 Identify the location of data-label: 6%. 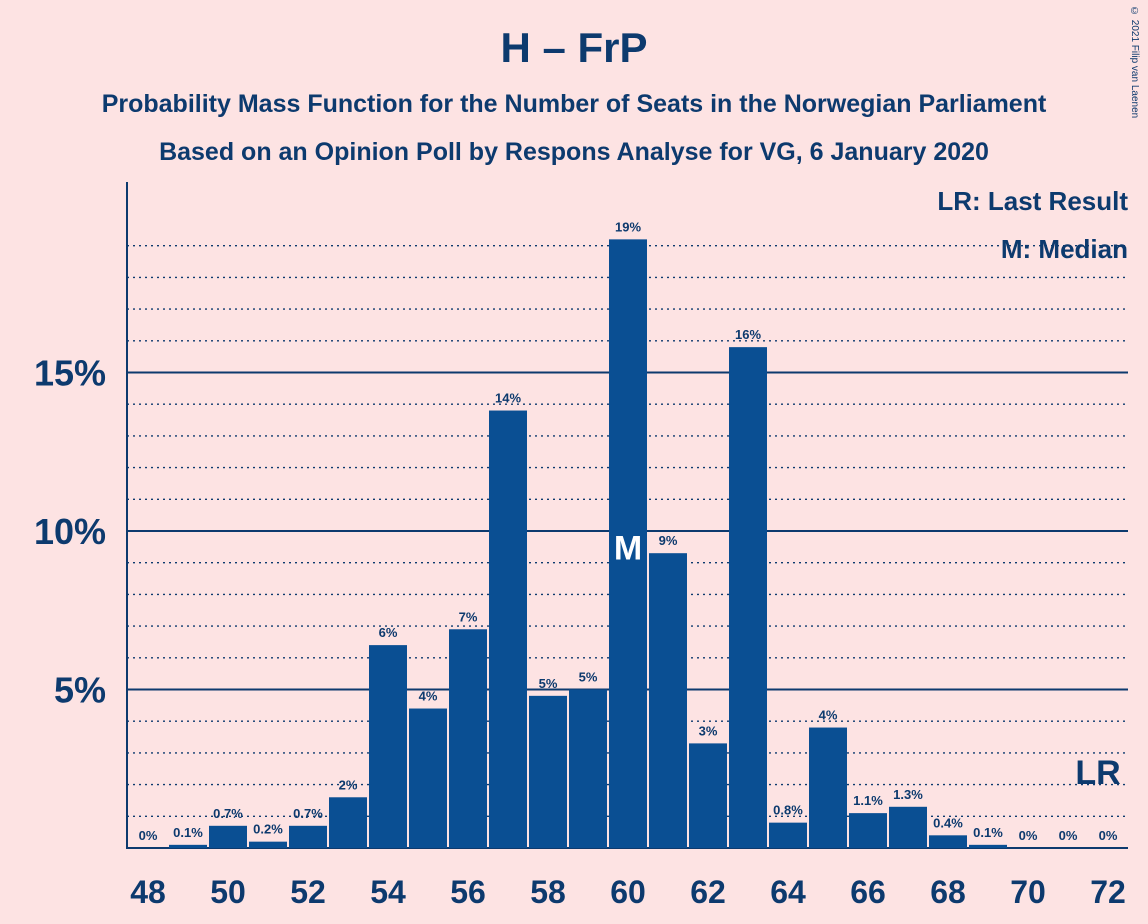
(388, 632).